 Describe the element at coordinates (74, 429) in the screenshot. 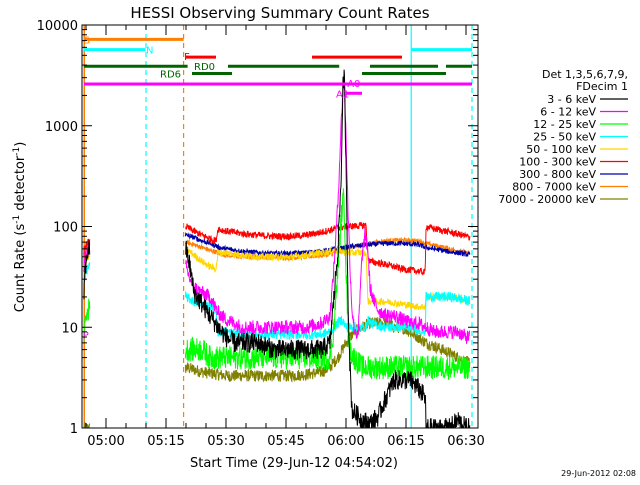

I see `y-tick-label: 1` at that location.